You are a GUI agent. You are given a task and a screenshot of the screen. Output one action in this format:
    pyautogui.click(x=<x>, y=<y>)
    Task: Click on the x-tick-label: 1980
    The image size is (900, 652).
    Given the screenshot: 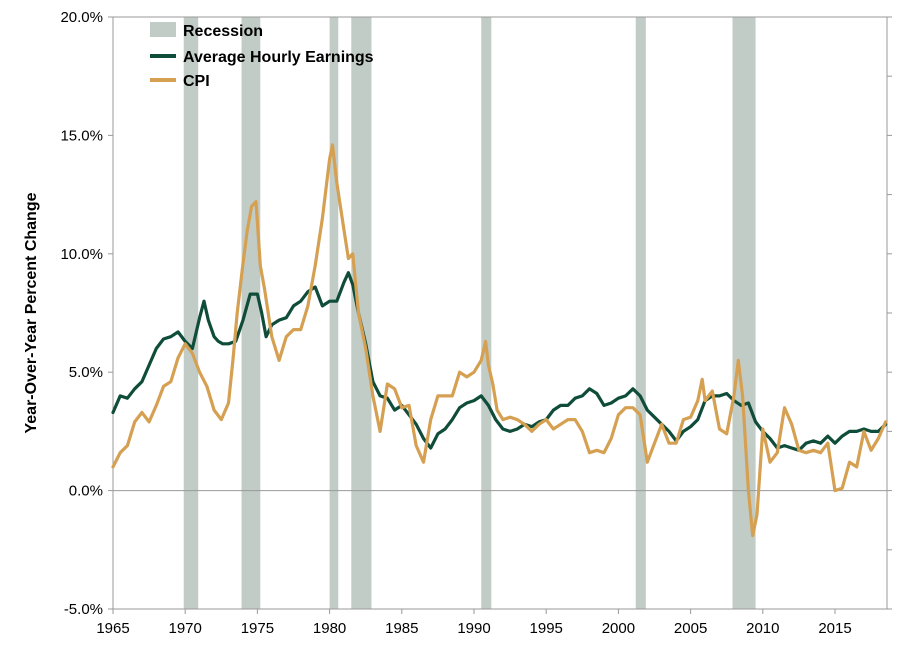 What is the action you would take?
    pyautogui.click(x=329, y=628)
    